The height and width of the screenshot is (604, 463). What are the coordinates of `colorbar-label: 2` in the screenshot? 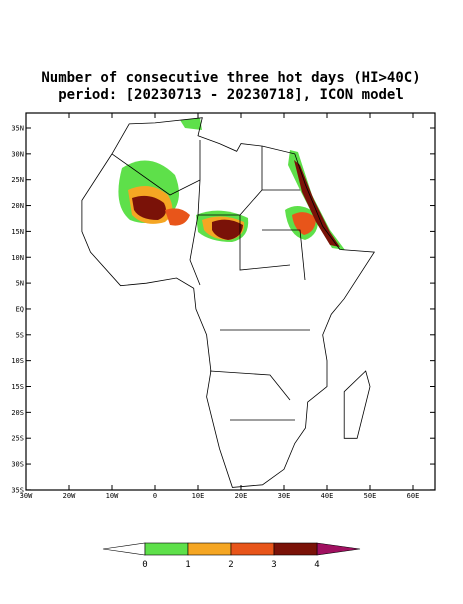 It's located at (230, 565).